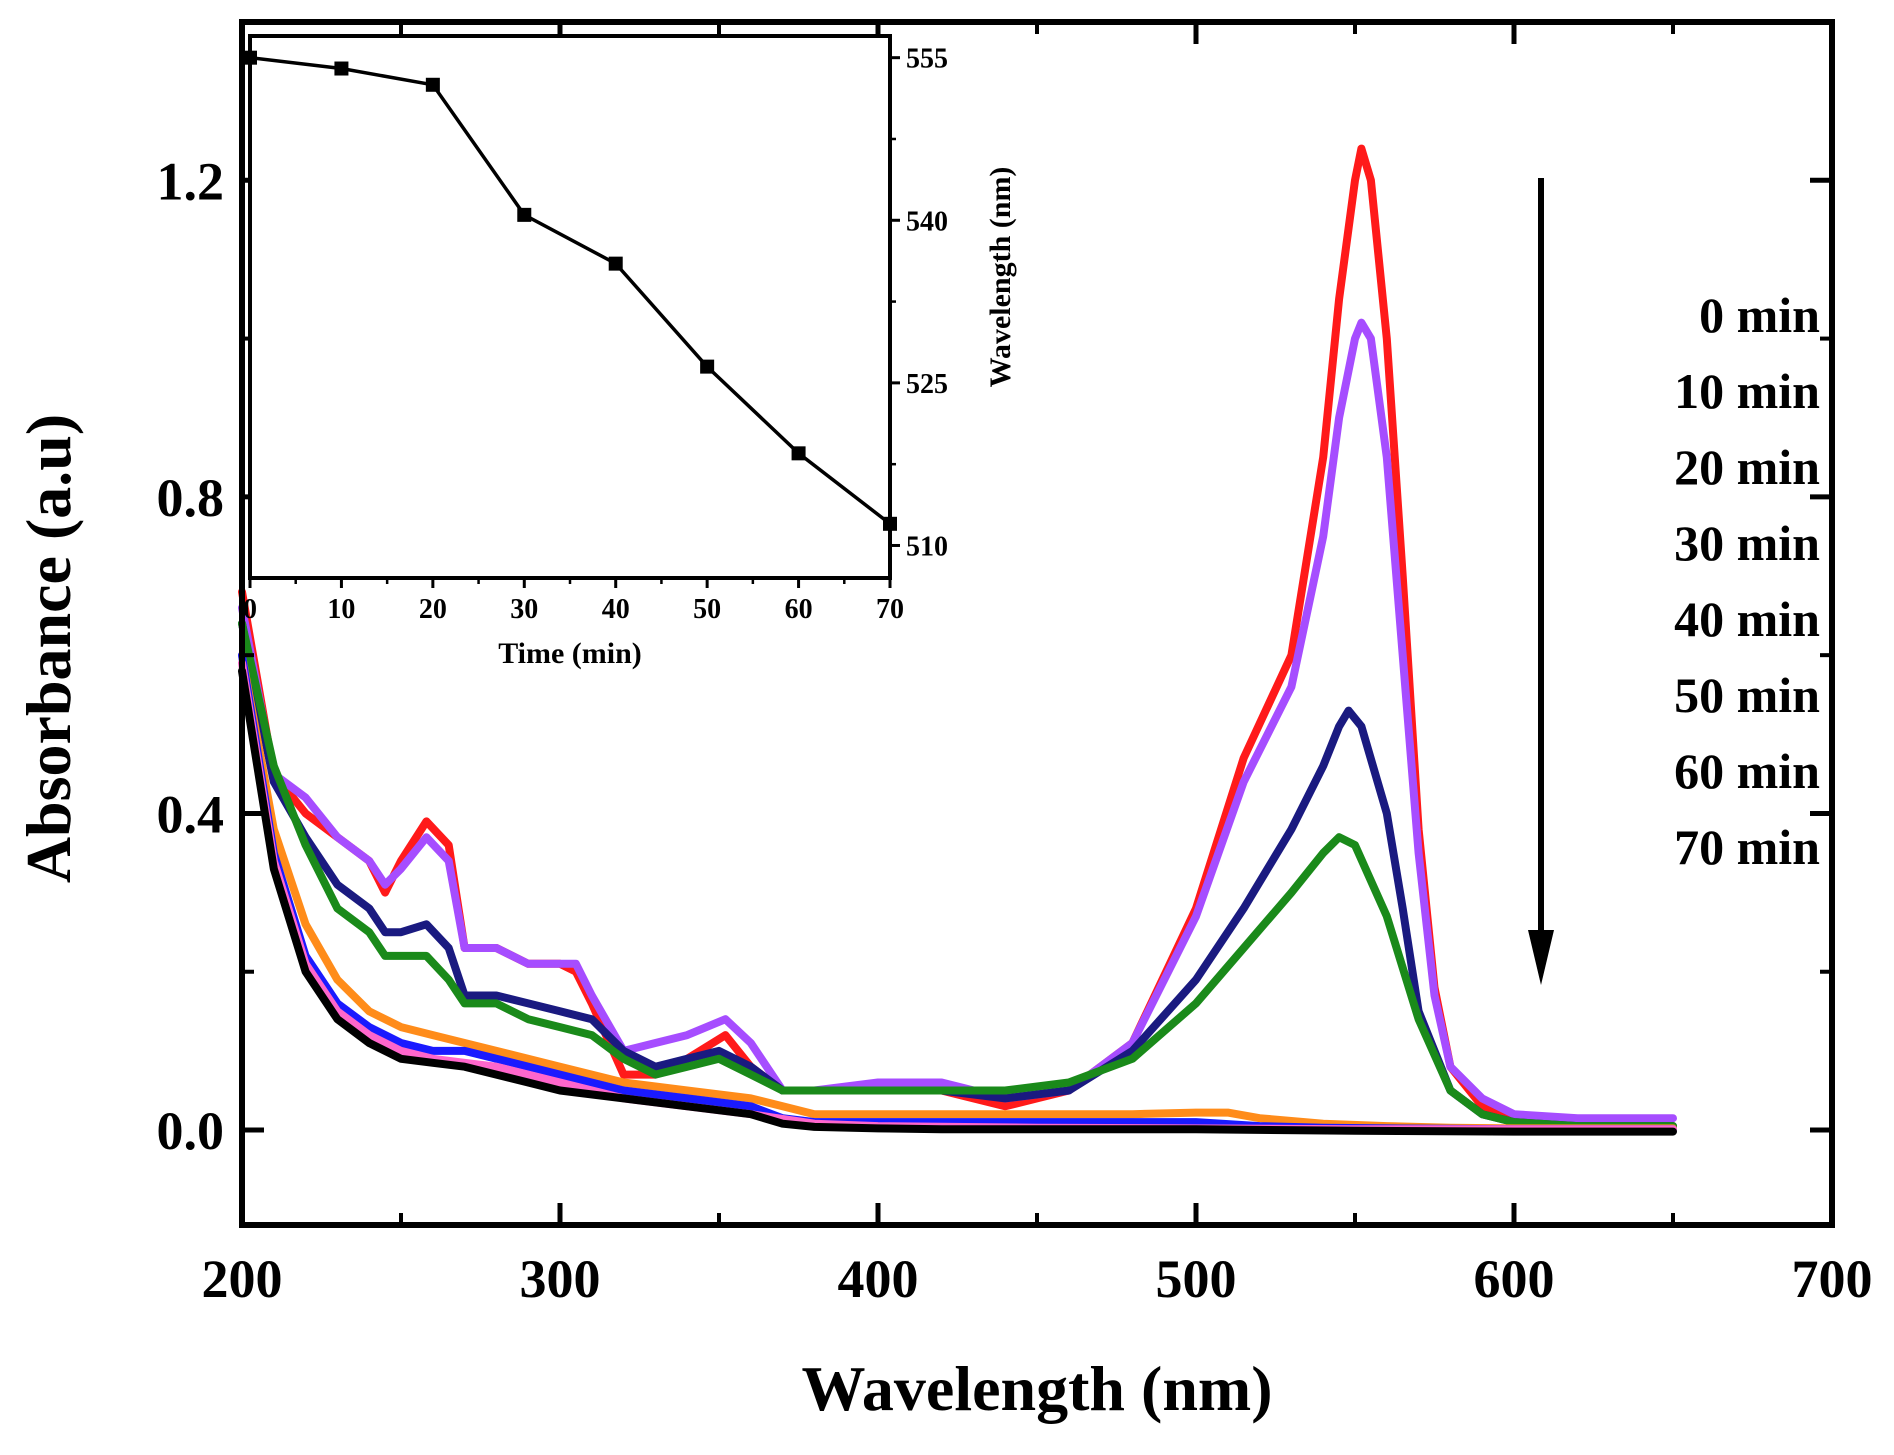 The image size is (1894, 1455). I want to click on legend-item-0-min: 0 min, so click(1759, 315).